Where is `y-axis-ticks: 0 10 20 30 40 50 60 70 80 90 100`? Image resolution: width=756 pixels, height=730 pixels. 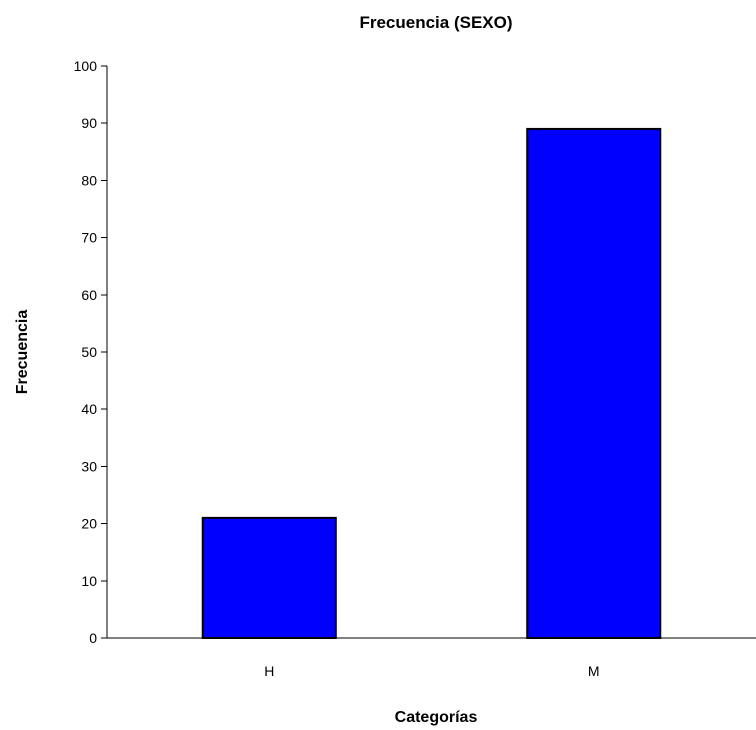 y-axis-ticks: 0 10 20 30 40 50 60 70 80 90 100 is located at coordinates (90, 352).